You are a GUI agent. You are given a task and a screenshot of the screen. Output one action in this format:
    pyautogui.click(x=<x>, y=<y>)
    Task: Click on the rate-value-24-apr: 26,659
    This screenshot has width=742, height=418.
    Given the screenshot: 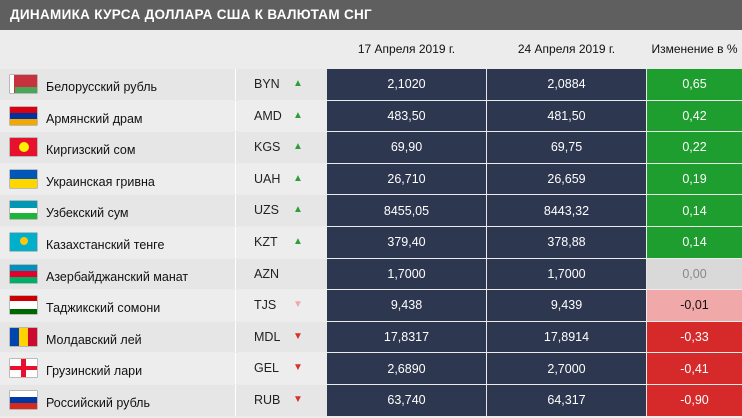 What is the action you would take?
    pyautogui.click(x=566, y=179)
    